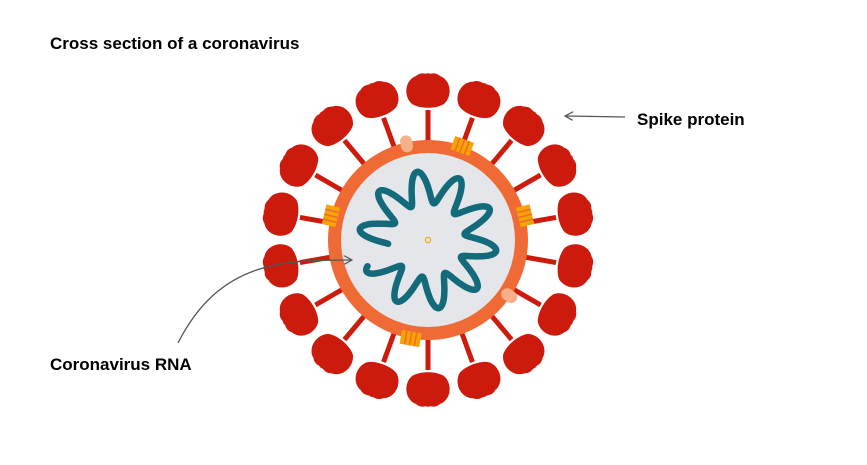 This screenshot has width=867, height=465. Describe the element at coordinates (121, 364) in the screenshot. I see `coronavirus-rna-label: Coronavirus RNA` at that location.